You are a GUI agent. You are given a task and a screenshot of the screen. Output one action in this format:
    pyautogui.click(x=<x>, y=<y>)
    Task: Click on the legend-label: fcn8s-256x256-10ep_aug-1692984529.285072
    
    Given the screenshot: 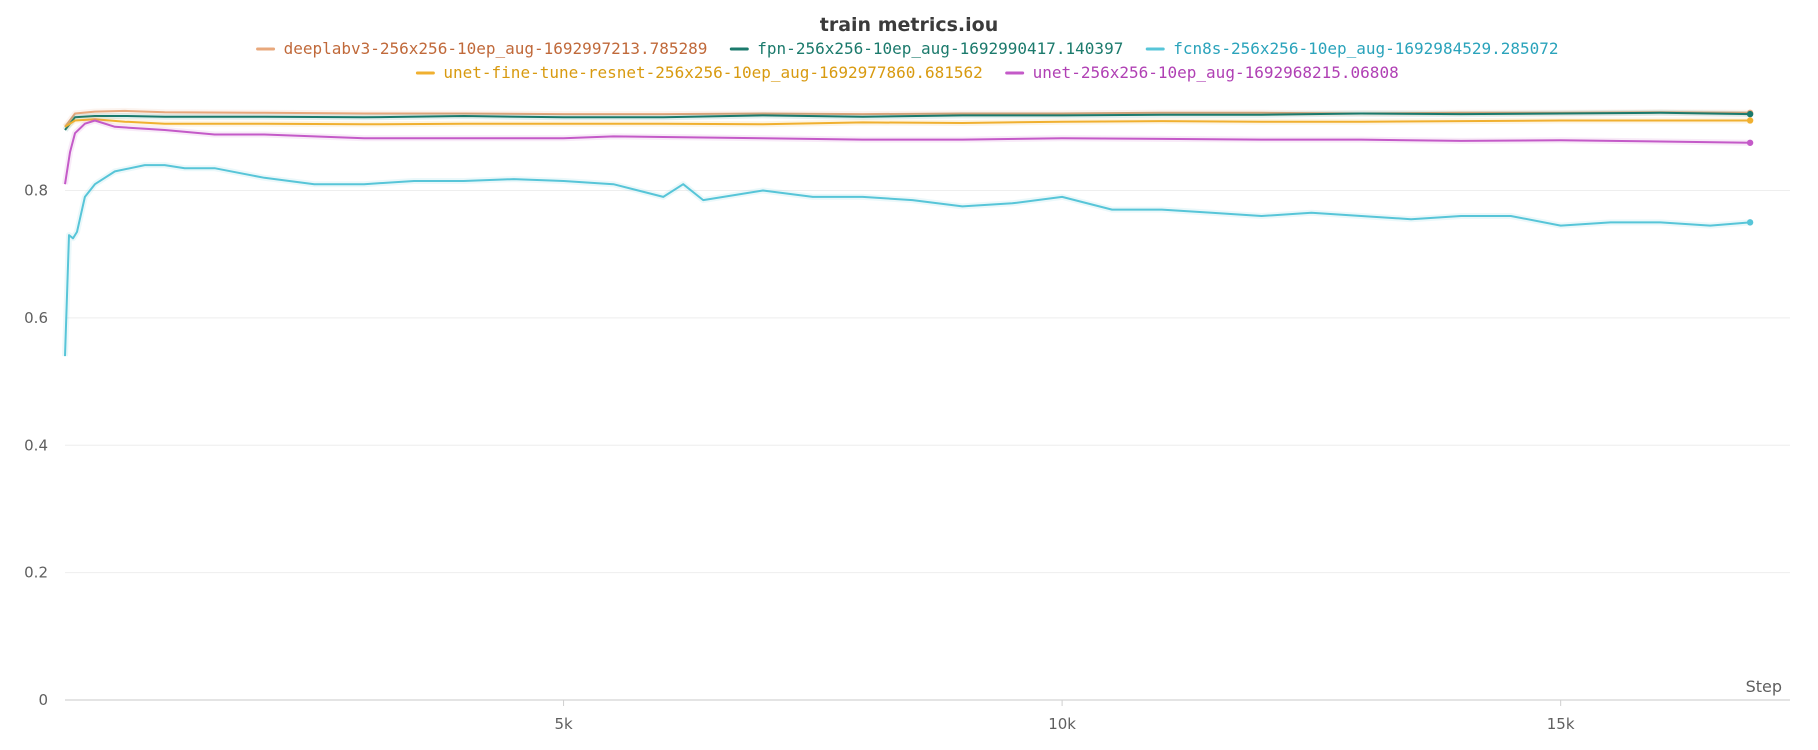 What is the action you would take?
    pyautogui.click(x=1365, y=48)
    